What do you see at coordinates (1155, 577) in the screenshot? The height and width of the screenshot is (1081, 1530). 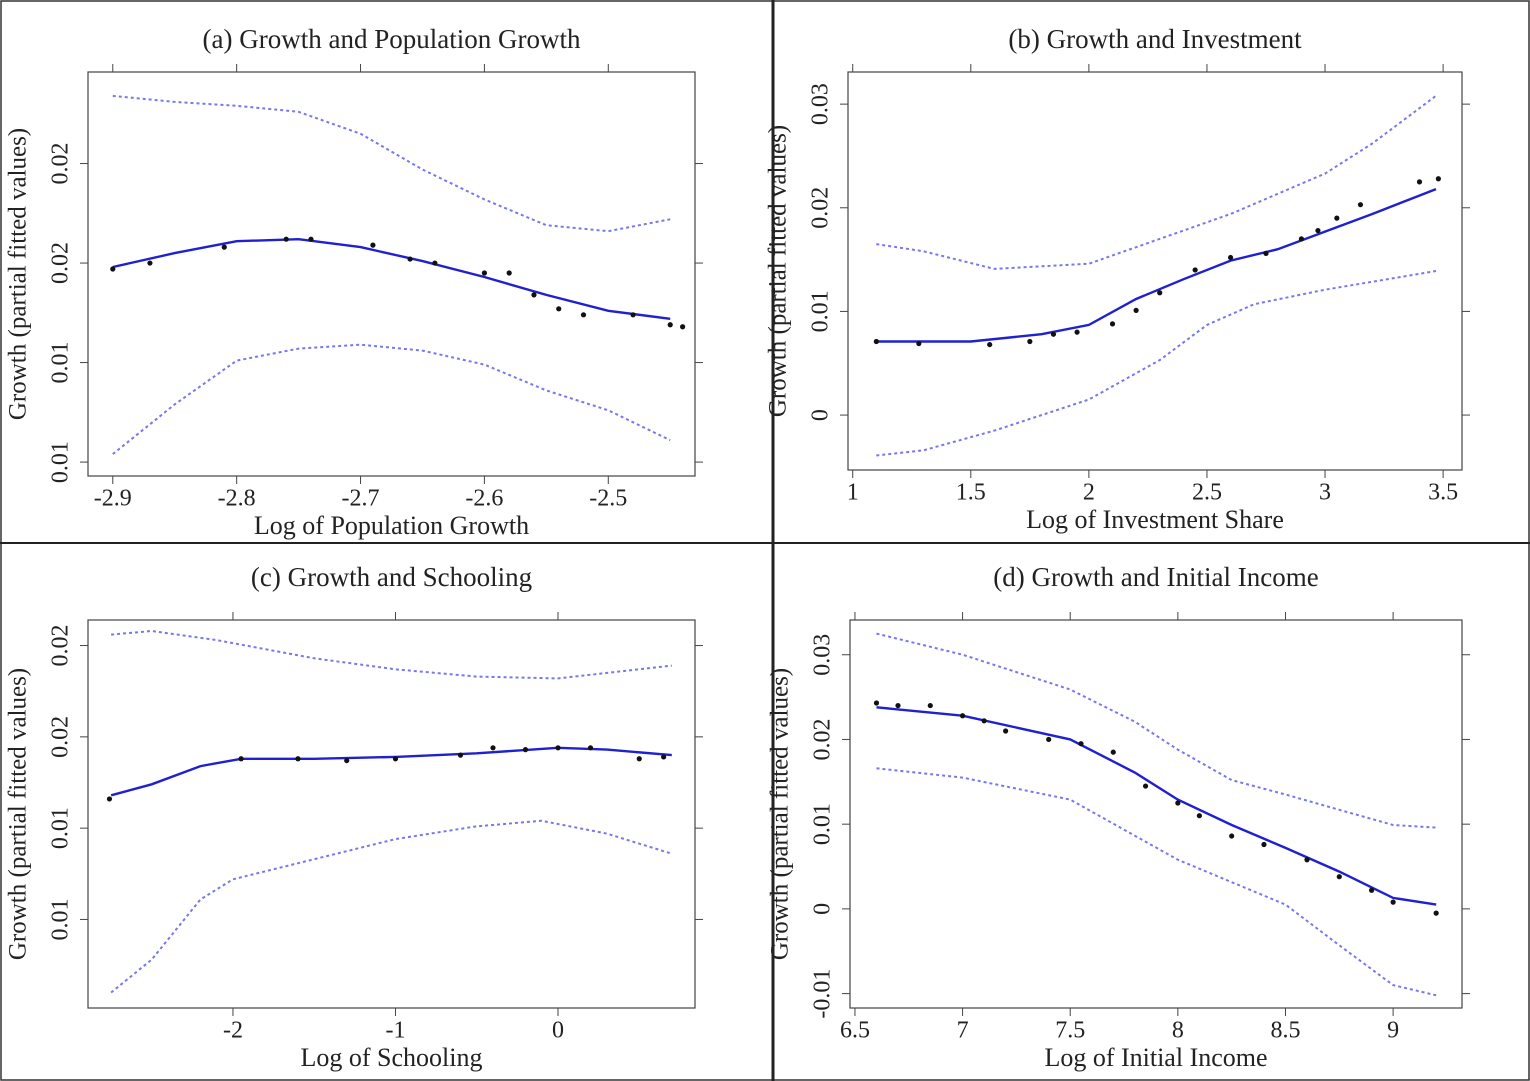 I see `chart-title: (d) Growth and Initial Income` at bounding box center [1155, 577].